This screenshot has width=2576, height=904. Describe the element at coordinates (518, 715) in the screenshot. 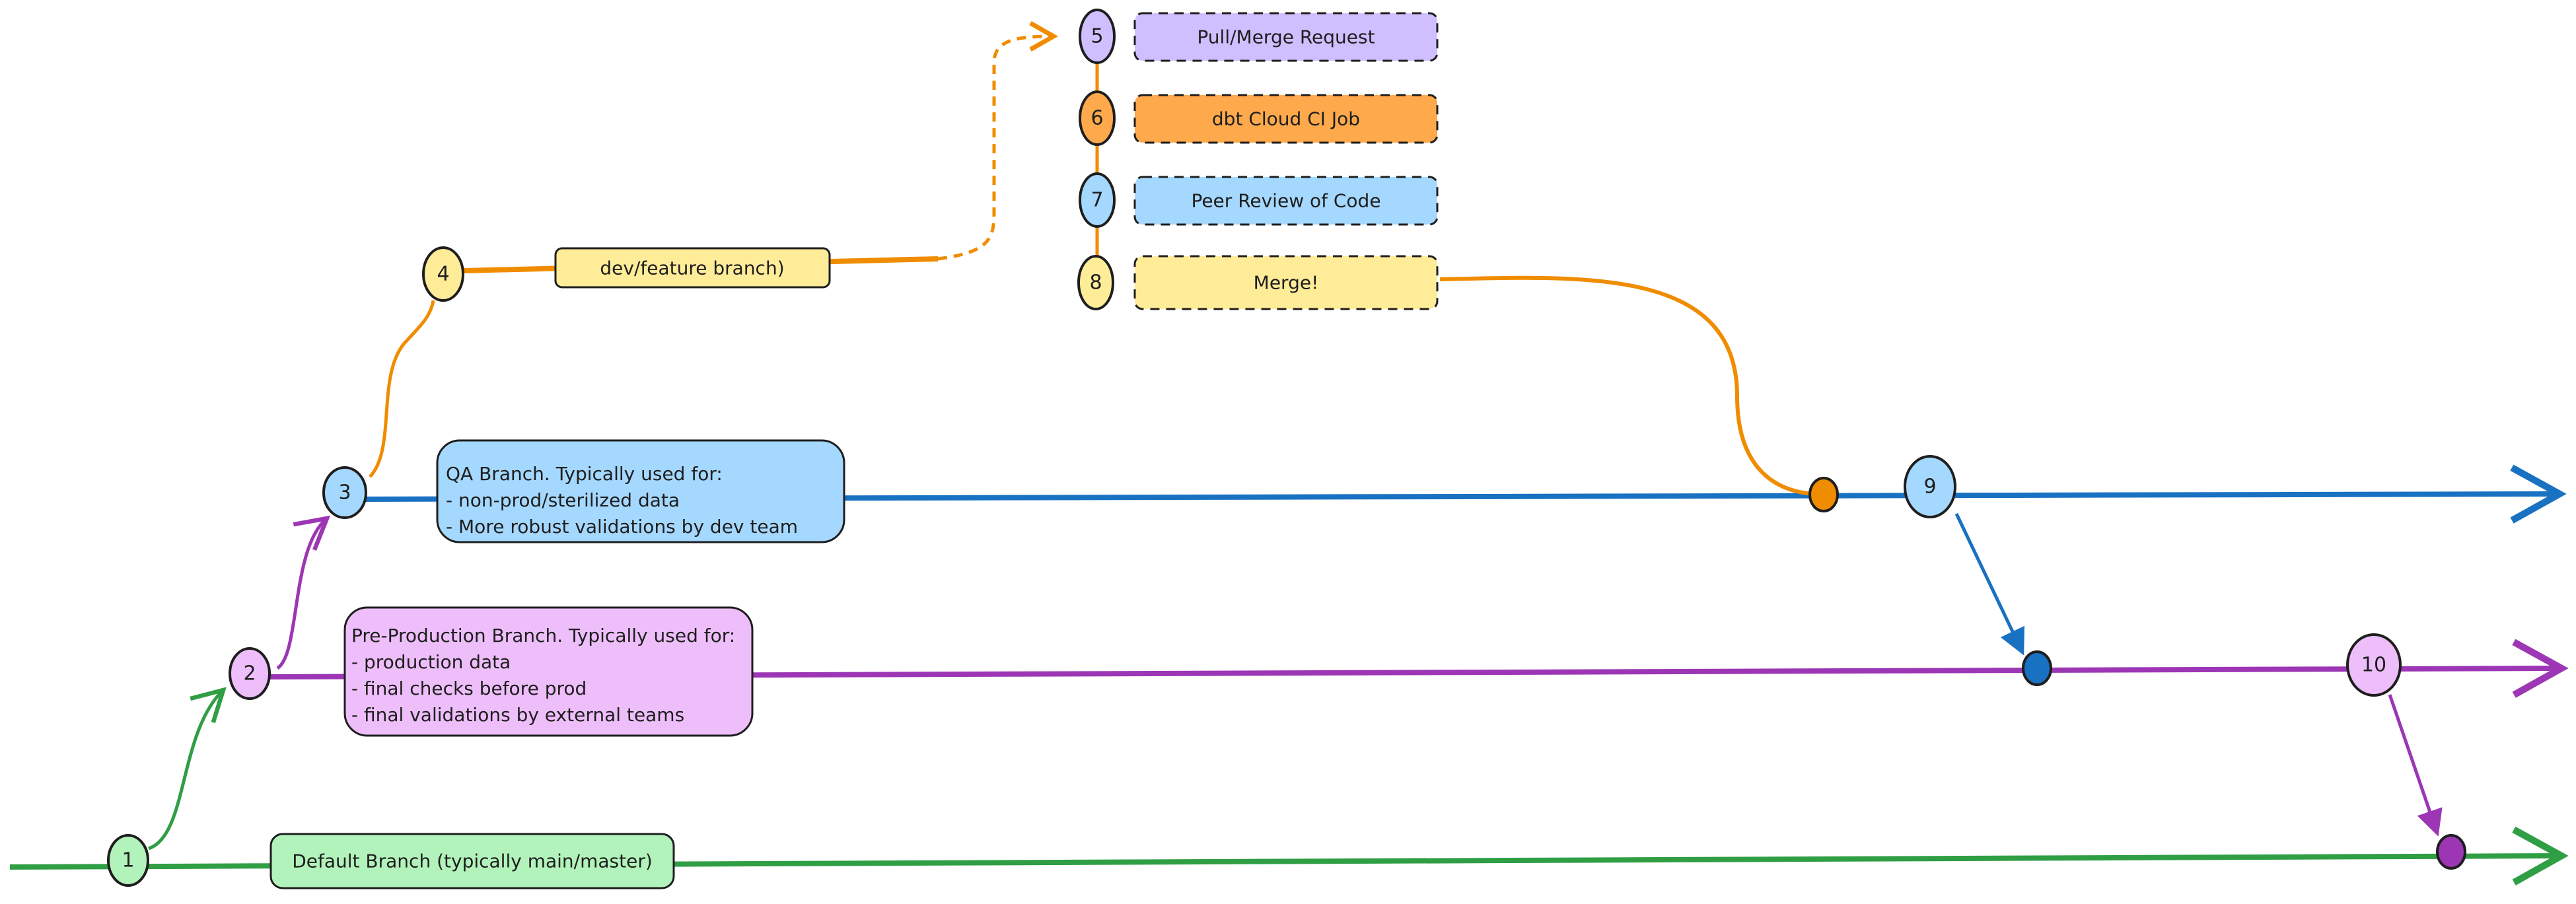

I see `preprod-line: - final validations by external teams` at that location.